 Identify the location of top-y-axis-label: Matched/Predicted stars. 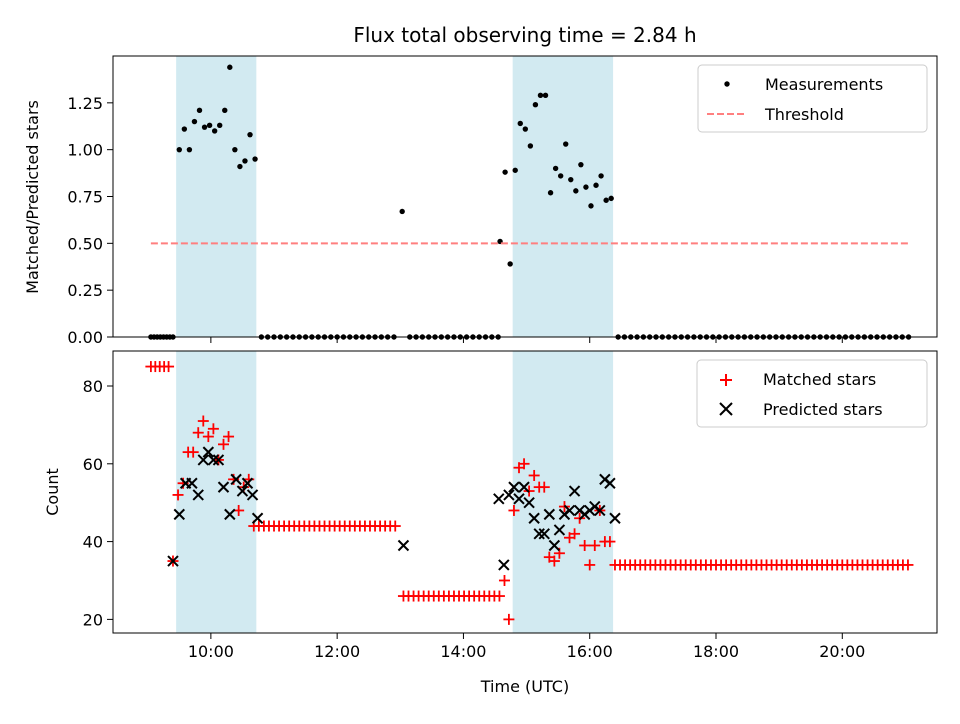
(32, 197).